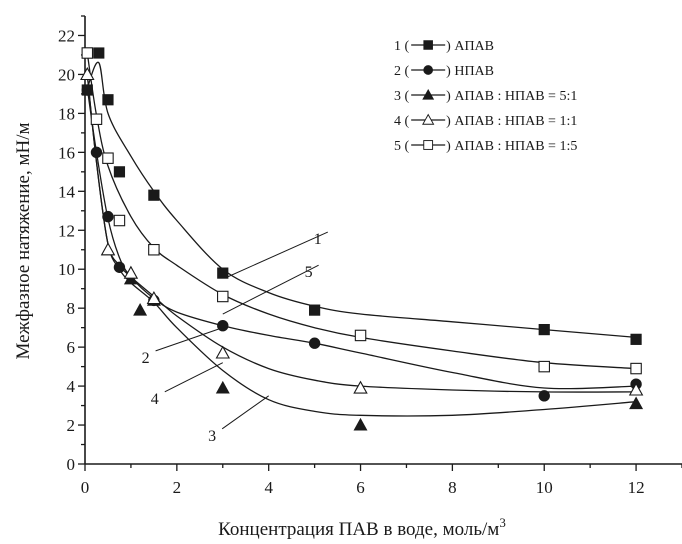  What do you see at coordinates (23, 240) in the screenshot?
I see `y-axis-title: Межфазное натяжение, мН/м` at bounding box center [23, 240].